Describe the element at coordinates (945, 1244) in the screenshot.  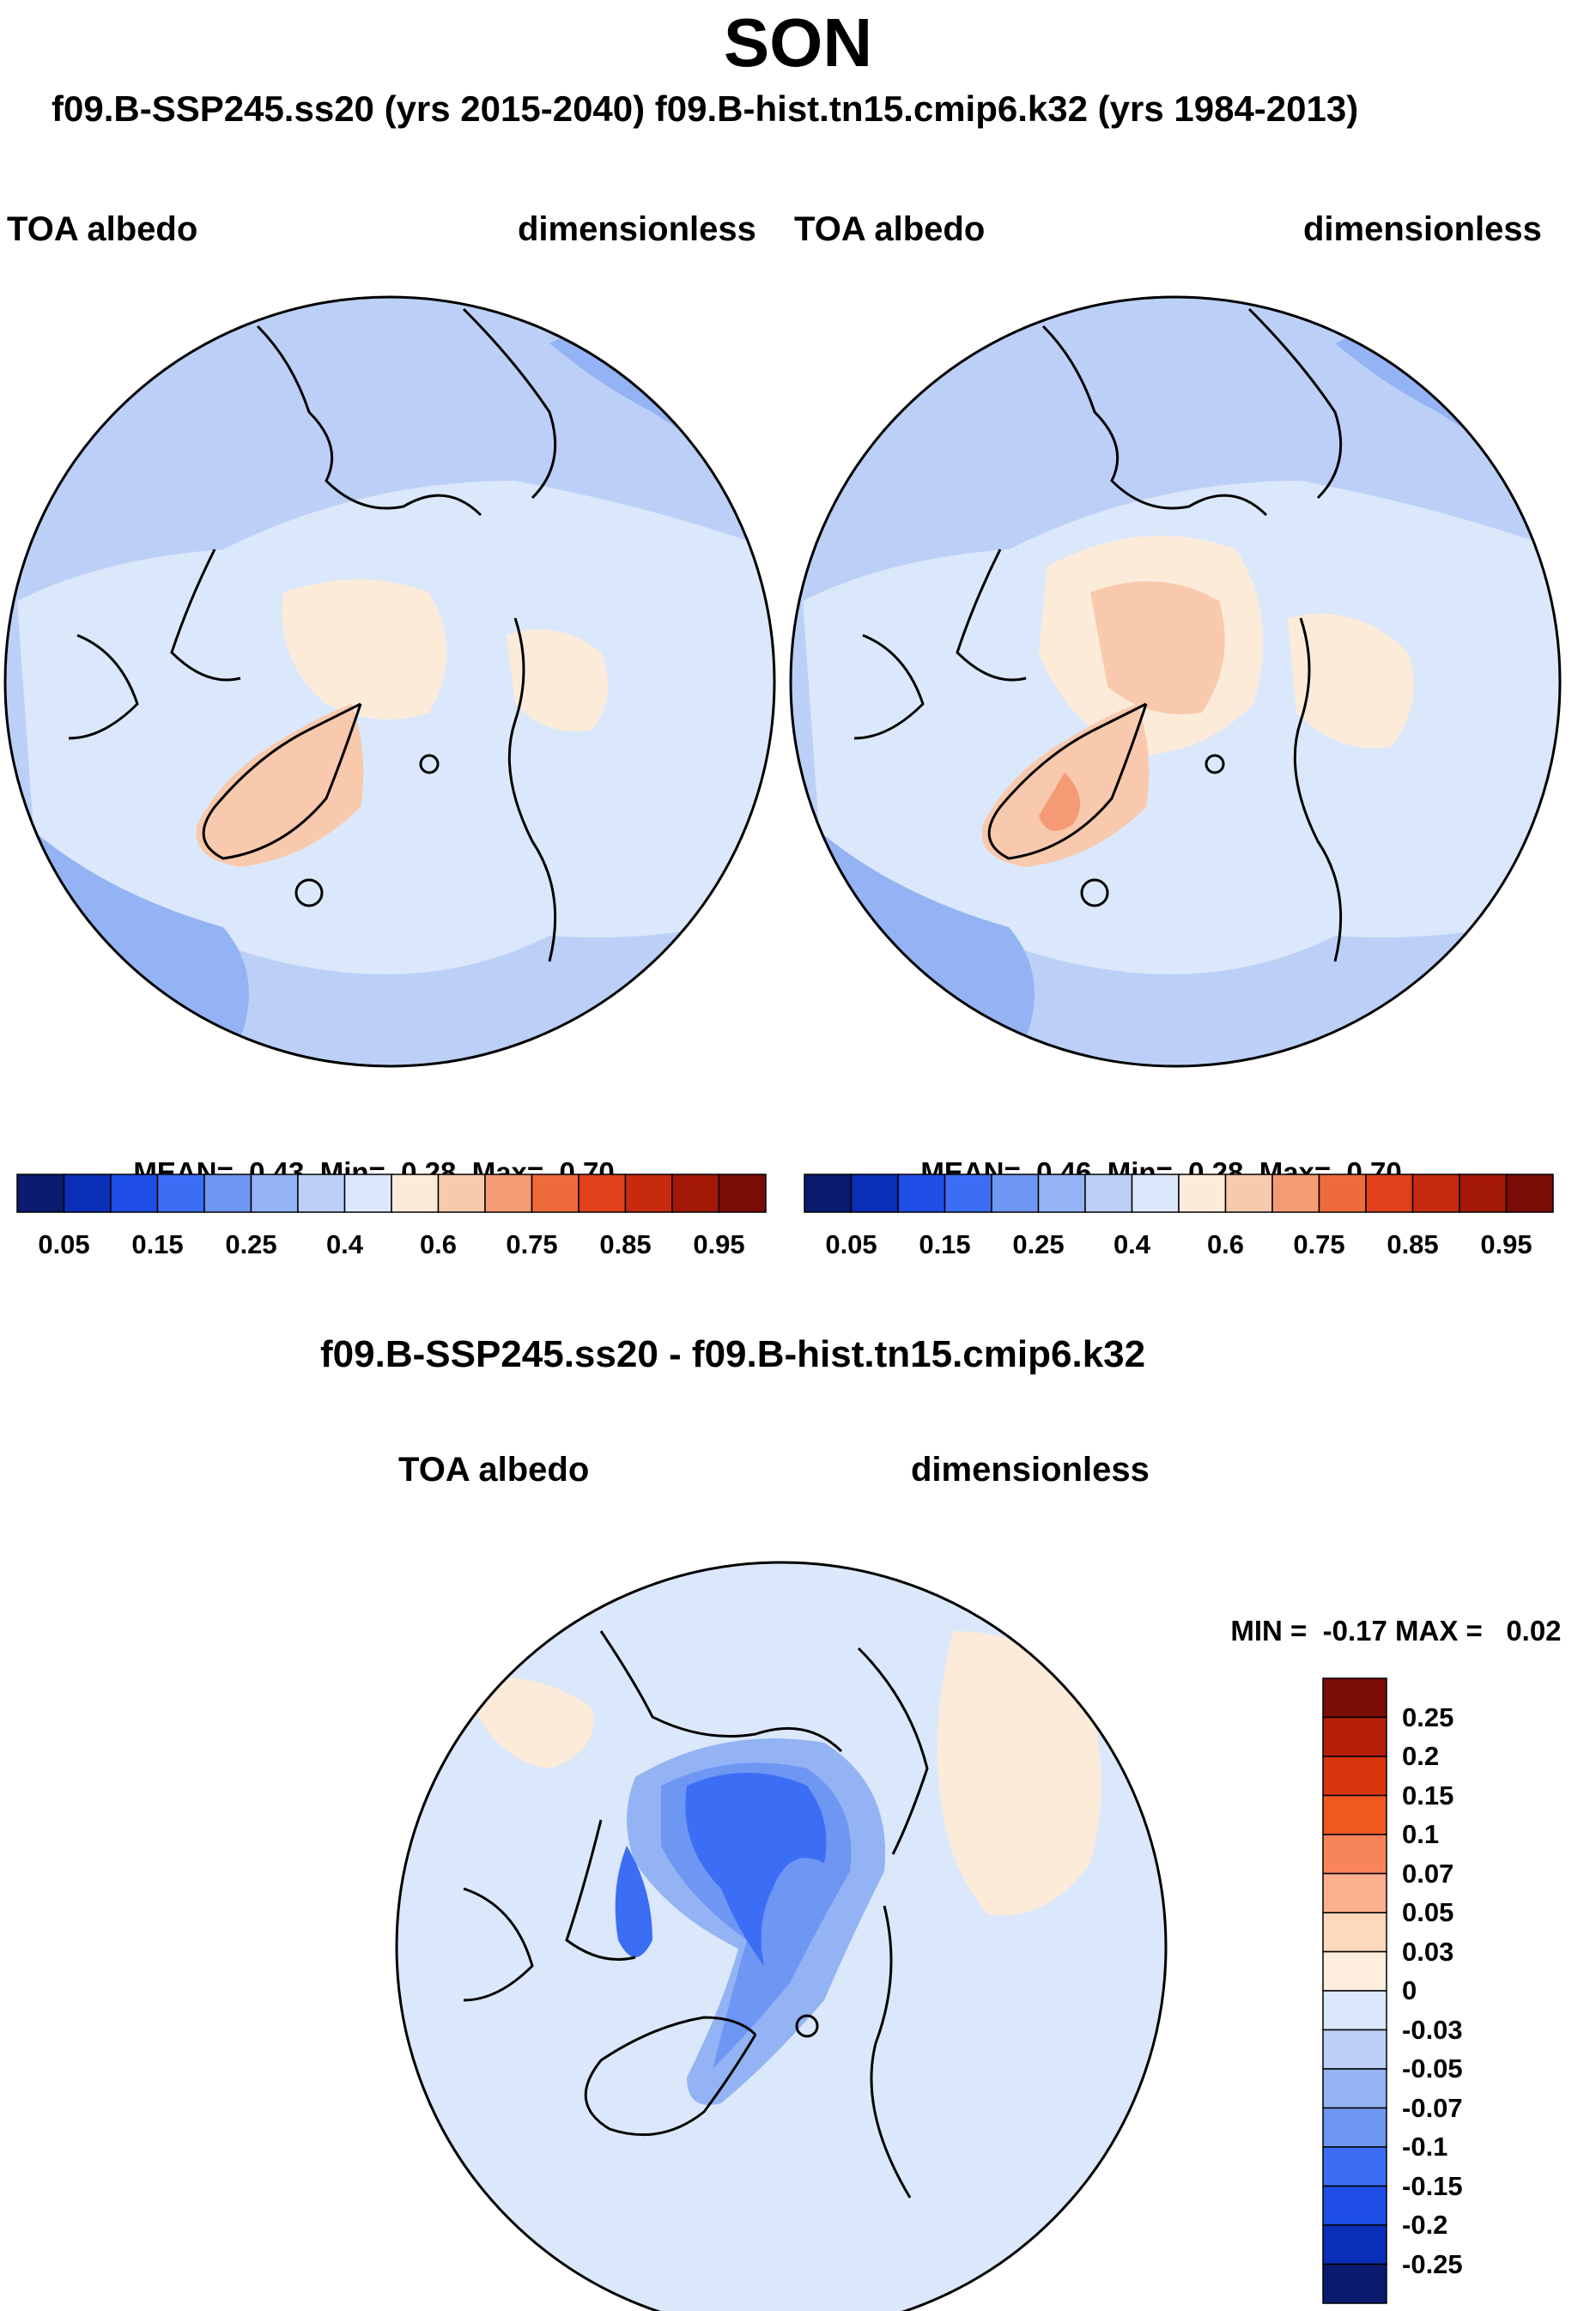
I see `panel2-colorbar-tick-label: 0.15` at that location.